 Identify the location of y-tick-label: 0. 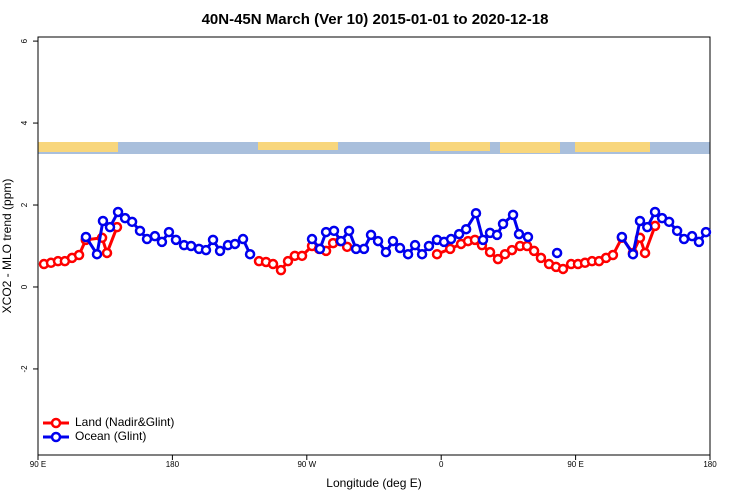
(24, 286).